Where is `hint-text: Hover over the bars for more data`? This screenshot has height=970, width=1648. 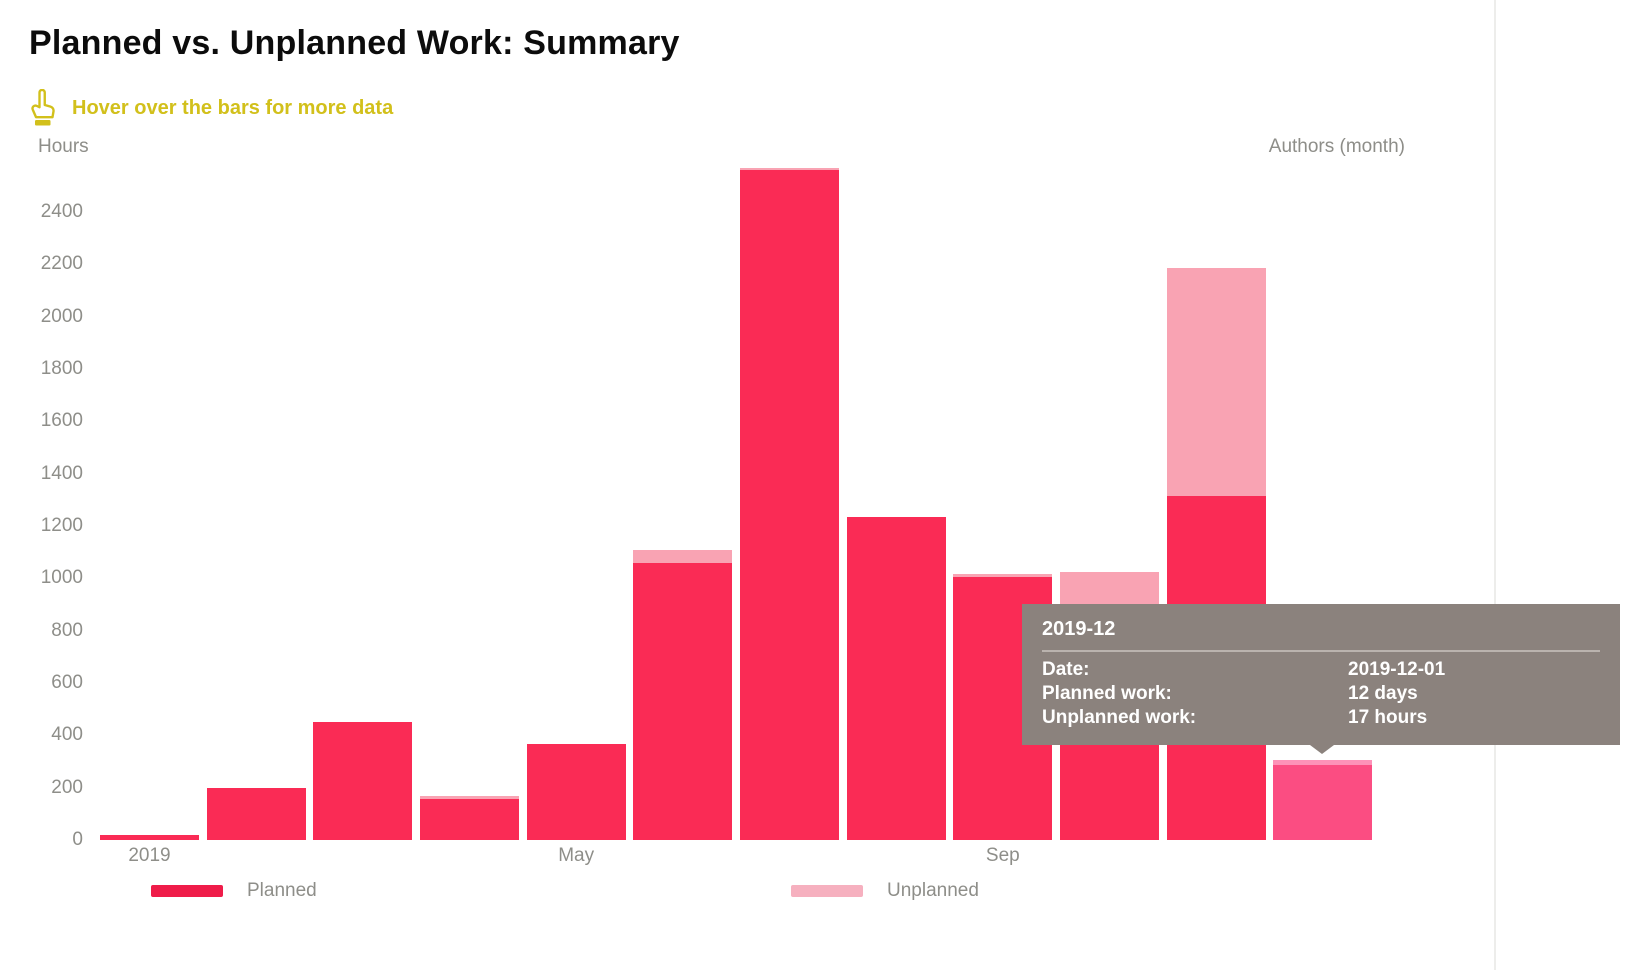
hint-text: Hover over the bars for more data is located at coordinates (233, 108).